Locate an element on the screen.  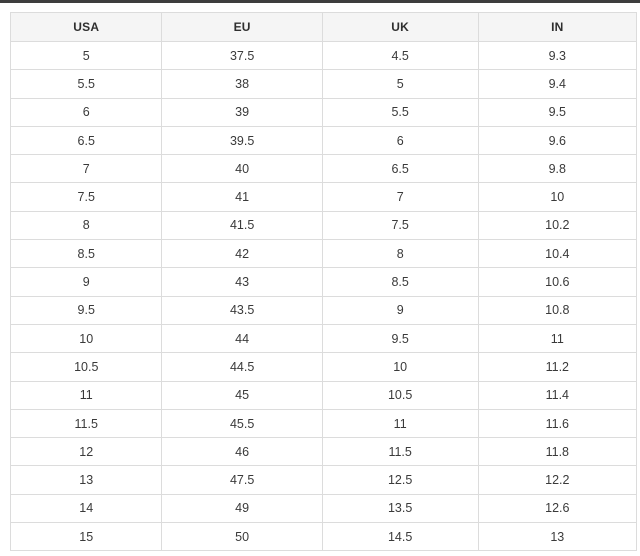
table-cell: 45.5 is located at coordinates (242, 423).